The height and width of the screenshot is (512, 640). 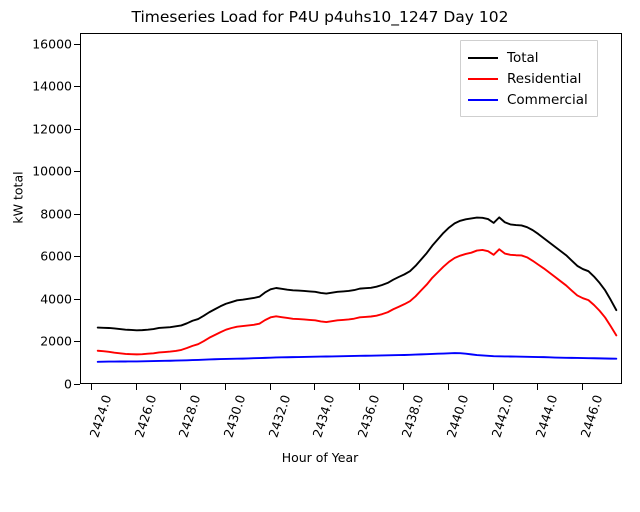 What do you see at coordinates (523, 57) in the screenshot?
I see `legend-label-total: Total` at bounding box center [523, 57].